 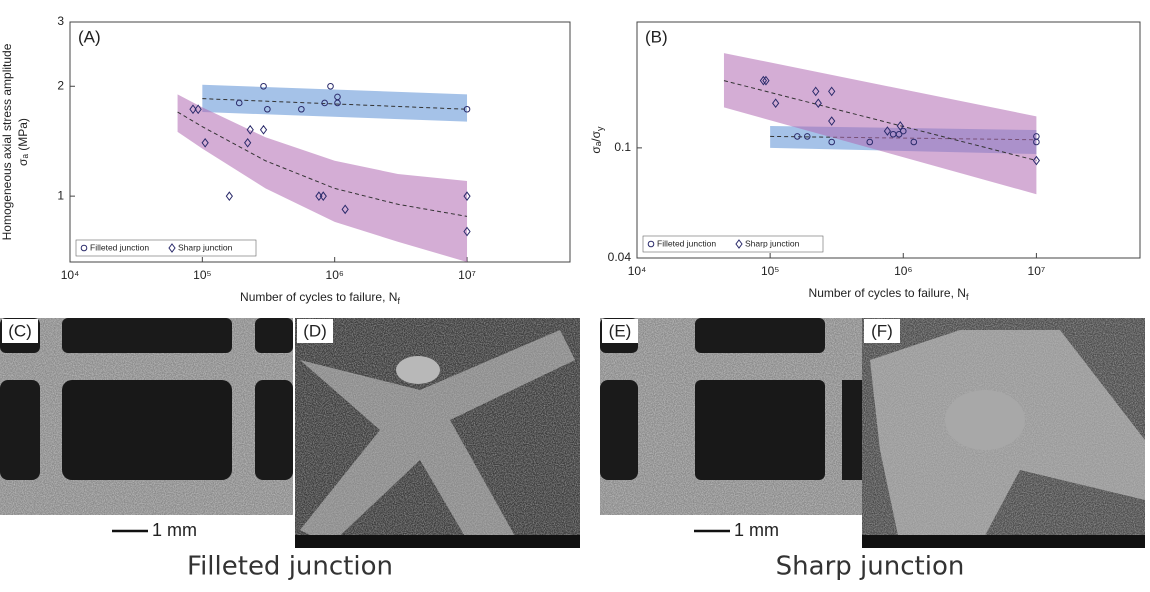 I want to click on y-axis-label-text: σₐ (MPa), so click(x=23, y=142).